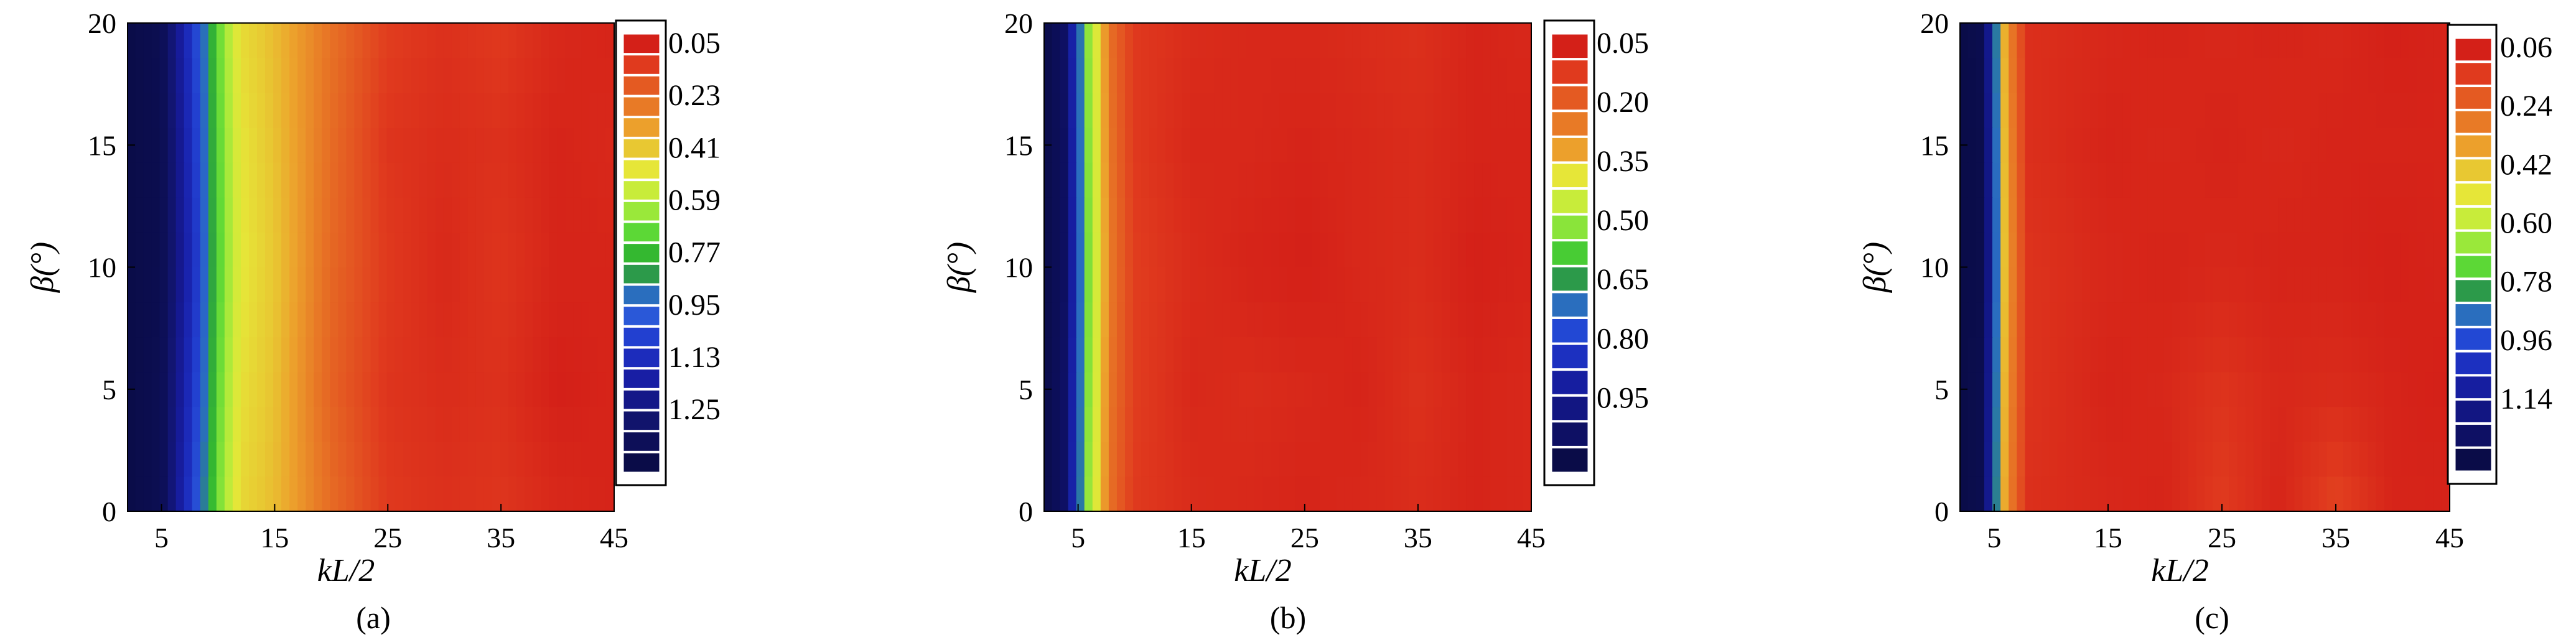 The image size is (2576, 640). What do you see at coordinates (2473, 195) in the screenshot?
I see `legend-swatch` at bounding box center [2473, 195].